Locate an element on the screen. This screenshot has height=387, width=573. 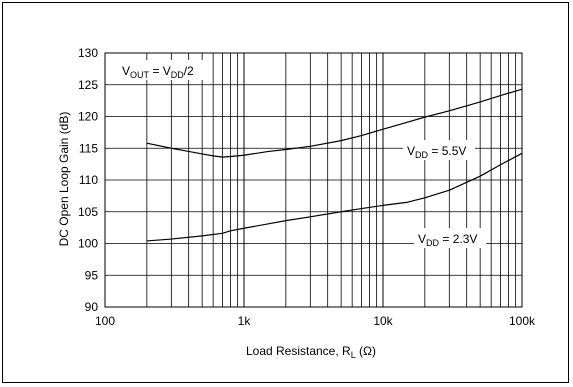
y-tick-label: 105 is located at coordinates (88, 212).